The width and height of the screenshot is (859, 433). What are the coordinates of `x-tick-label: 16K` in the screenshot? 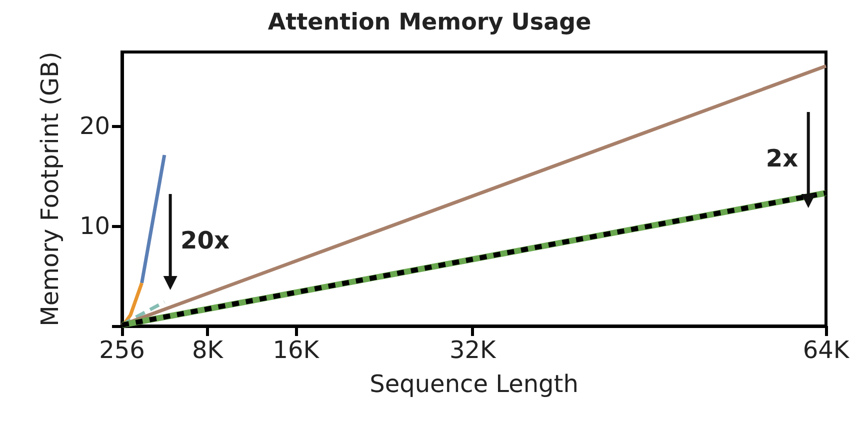 It's located at (296, 350).